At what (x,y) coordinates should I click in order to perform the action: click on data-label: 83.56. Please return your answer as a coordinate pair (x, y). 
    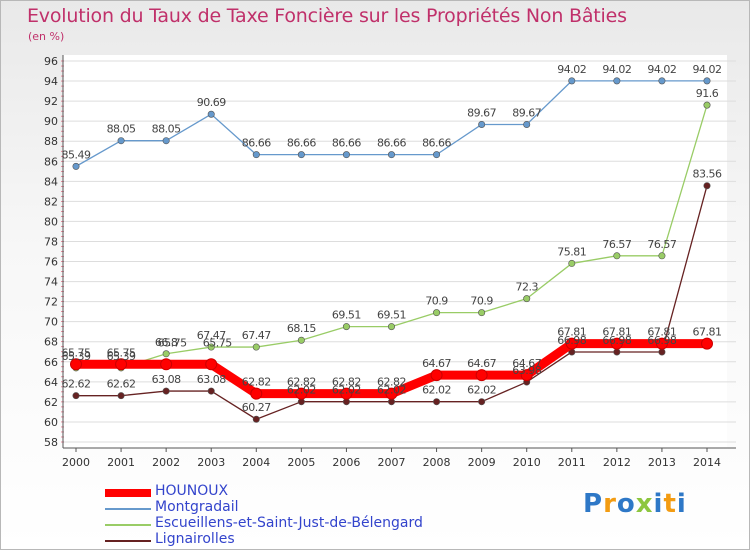
    Looking at the image, I should click on (707, 174).